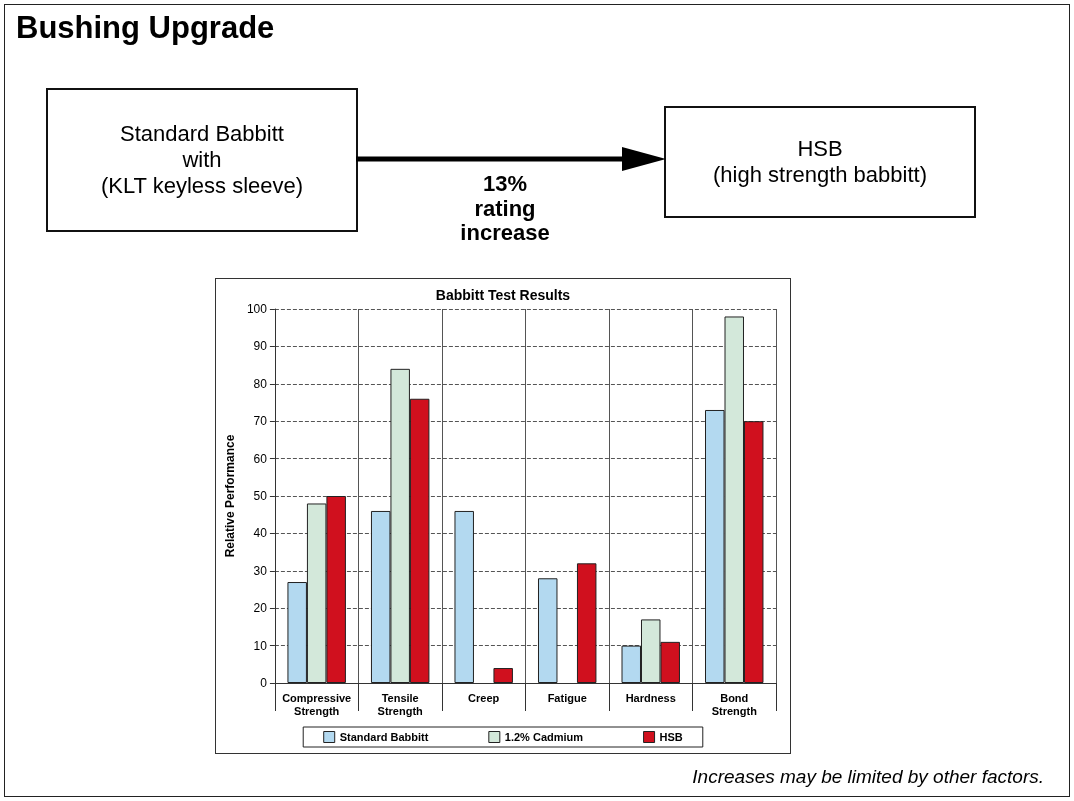  What do you see at coordinates (260, 608) in the screenshot?
I see `y-tick-label: 20` at bounding box center [260, 608].